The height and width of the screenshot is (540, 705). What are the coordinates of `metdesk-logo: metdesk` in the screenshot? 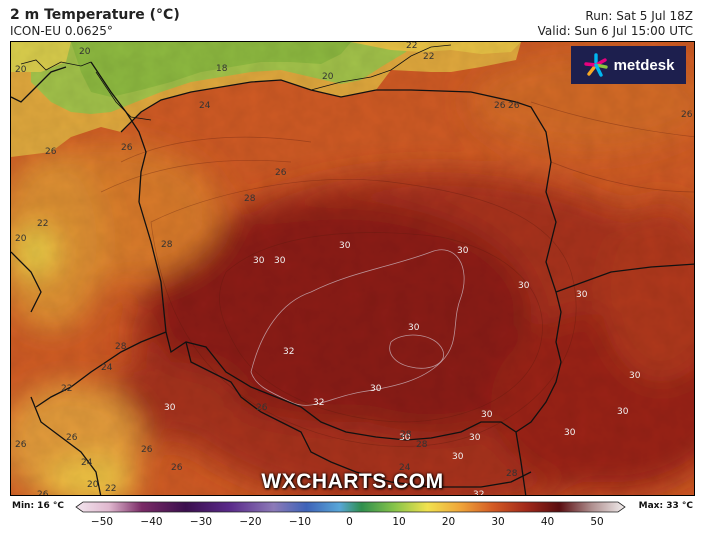 It's located at (628, 65).